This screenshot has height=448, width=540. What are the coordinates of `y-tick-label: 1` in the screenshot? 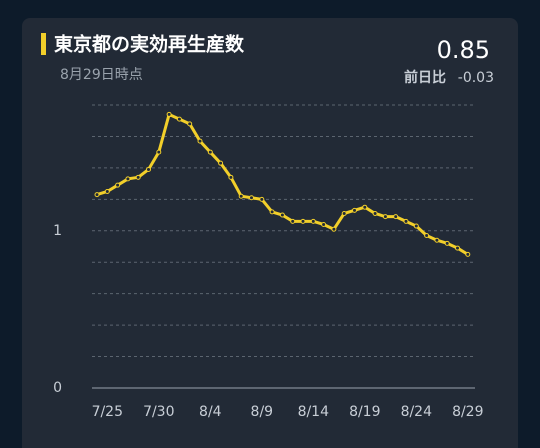 It's located at (57, 231).